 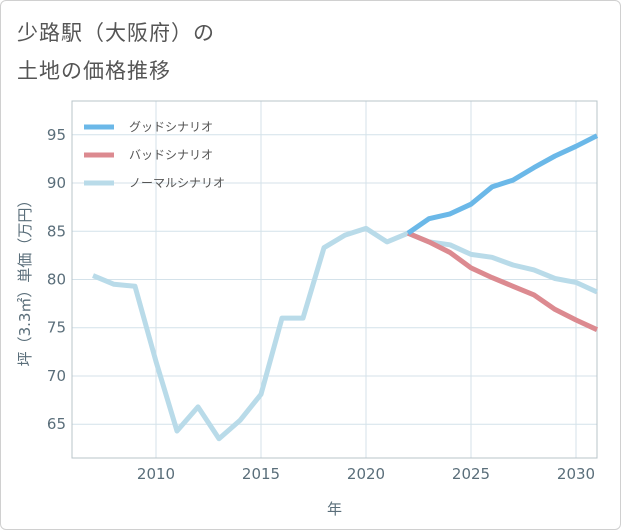 I want to click on x-tick-label: 2015, so click(x=261, y=474).